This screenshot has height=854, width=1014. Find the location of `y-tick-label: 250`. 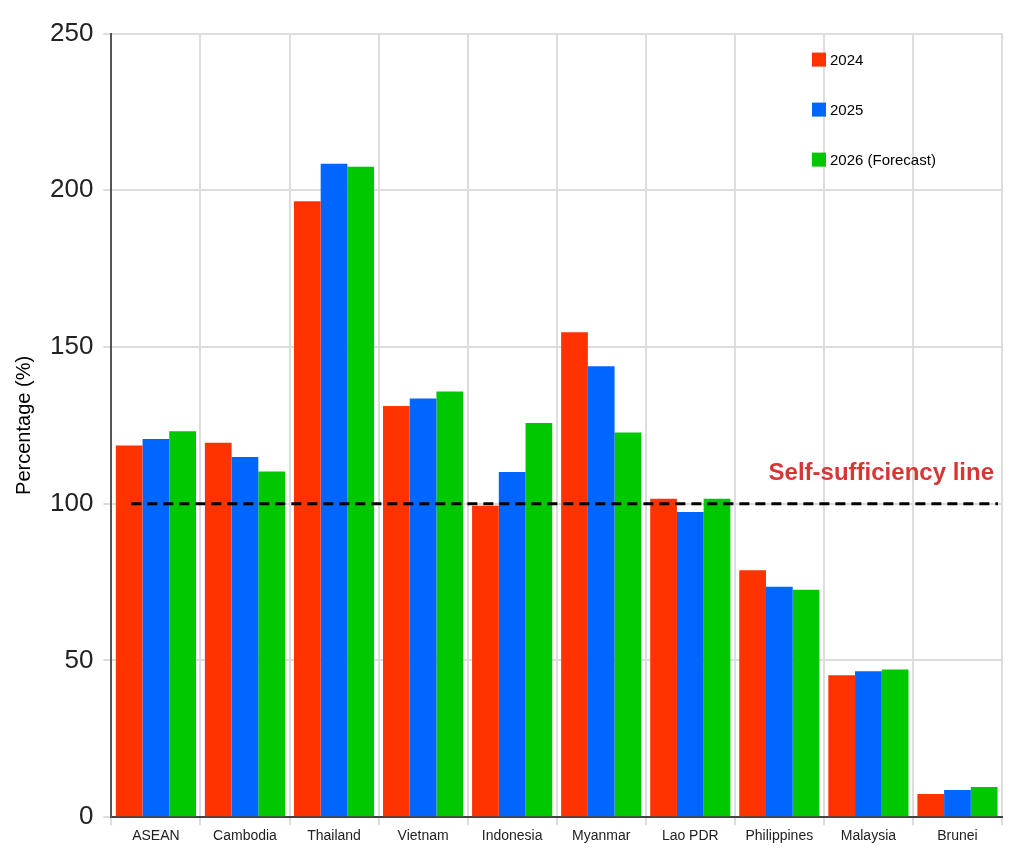

y-tick-label: 250 is located at coordinates (71, 31).